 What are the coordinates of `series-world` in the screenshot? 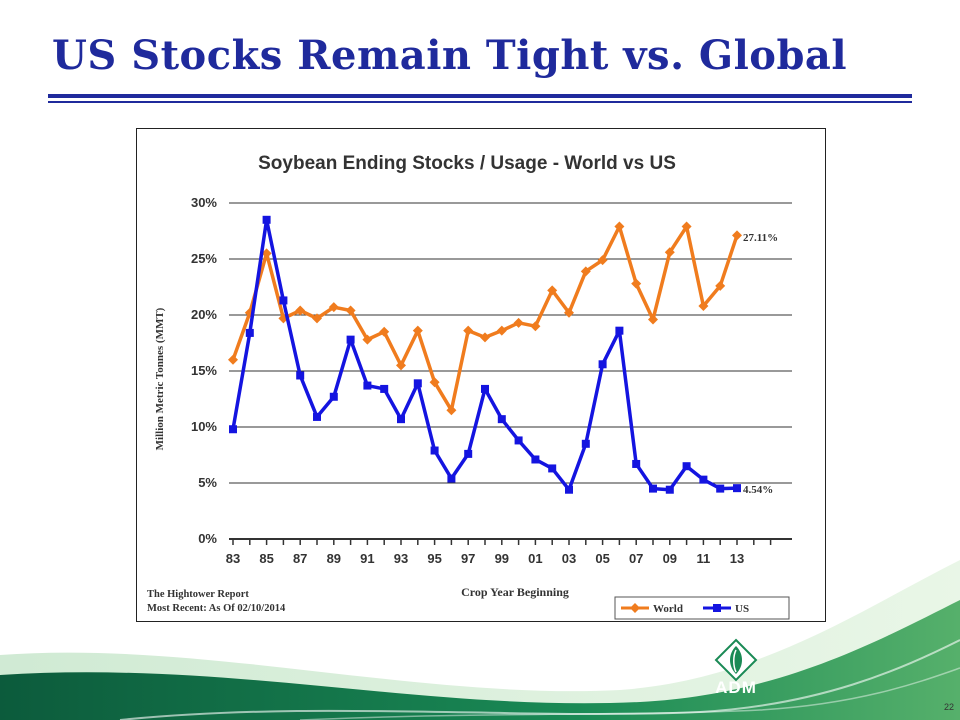 It's located at (485, 318).